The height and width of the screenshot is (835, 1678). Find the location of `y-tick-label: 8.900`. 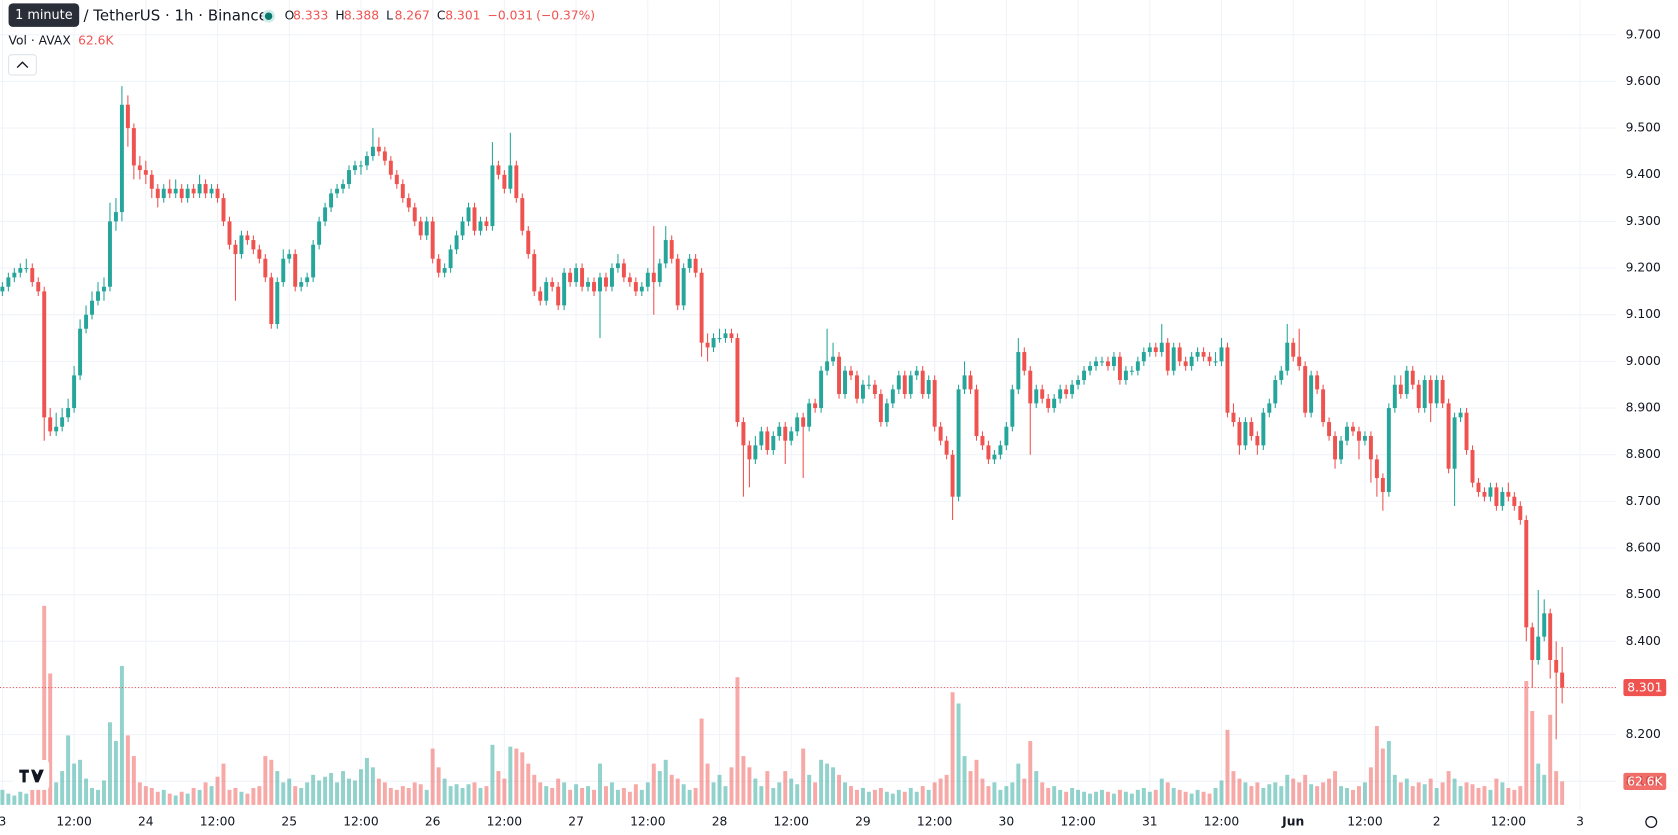

y-tick-label: 8.900 is located at coordinates (1643, 408).